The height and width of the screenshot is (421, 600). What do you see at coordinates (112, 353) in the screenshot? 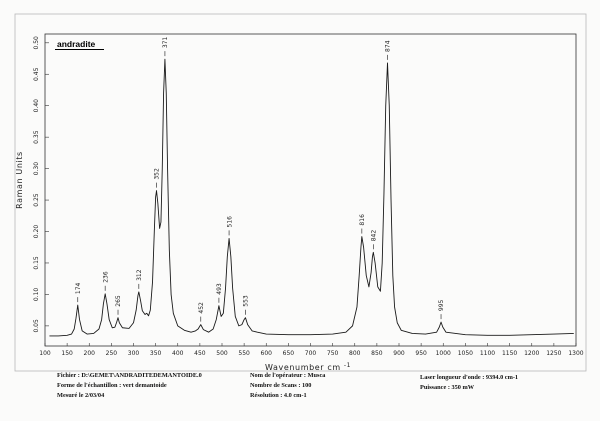
I see `x-tick-label: 250` at bounding box center [112, 353].